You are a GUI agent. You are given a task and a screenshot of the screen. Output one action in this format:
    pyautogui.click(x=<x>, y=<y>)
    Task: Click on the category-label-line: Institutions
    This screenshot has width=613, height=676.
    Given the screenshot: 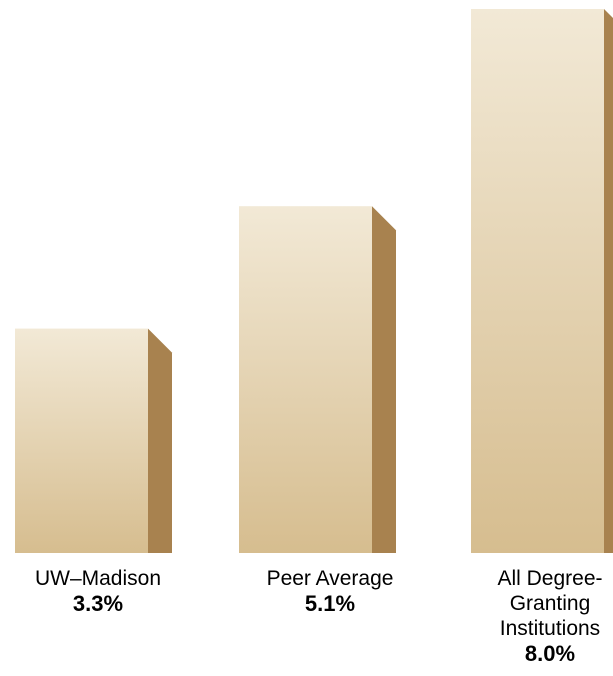 What is the action you would take?
    pyautogui.click(x=550, y=628)
    